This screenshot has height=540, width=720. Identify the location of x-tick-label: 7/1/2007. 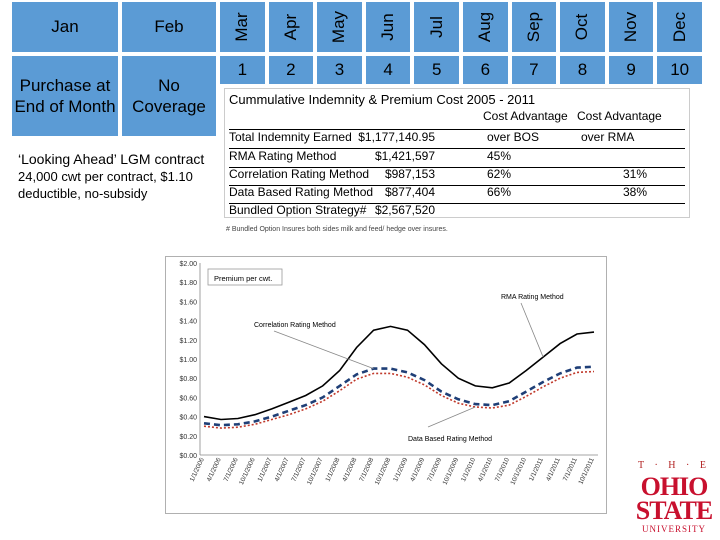
(299, 470).